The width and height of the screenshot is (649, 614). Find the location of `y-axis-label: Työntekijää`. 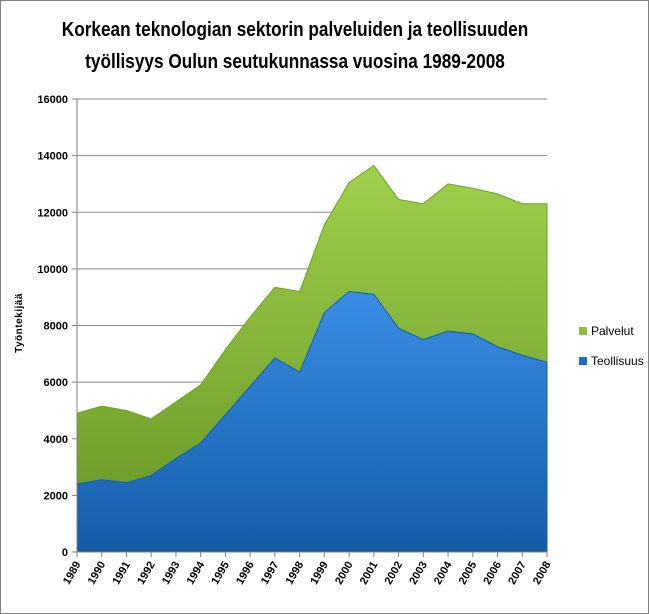

y-axis-label: Työntekijää is located at coordinates (19, 323).